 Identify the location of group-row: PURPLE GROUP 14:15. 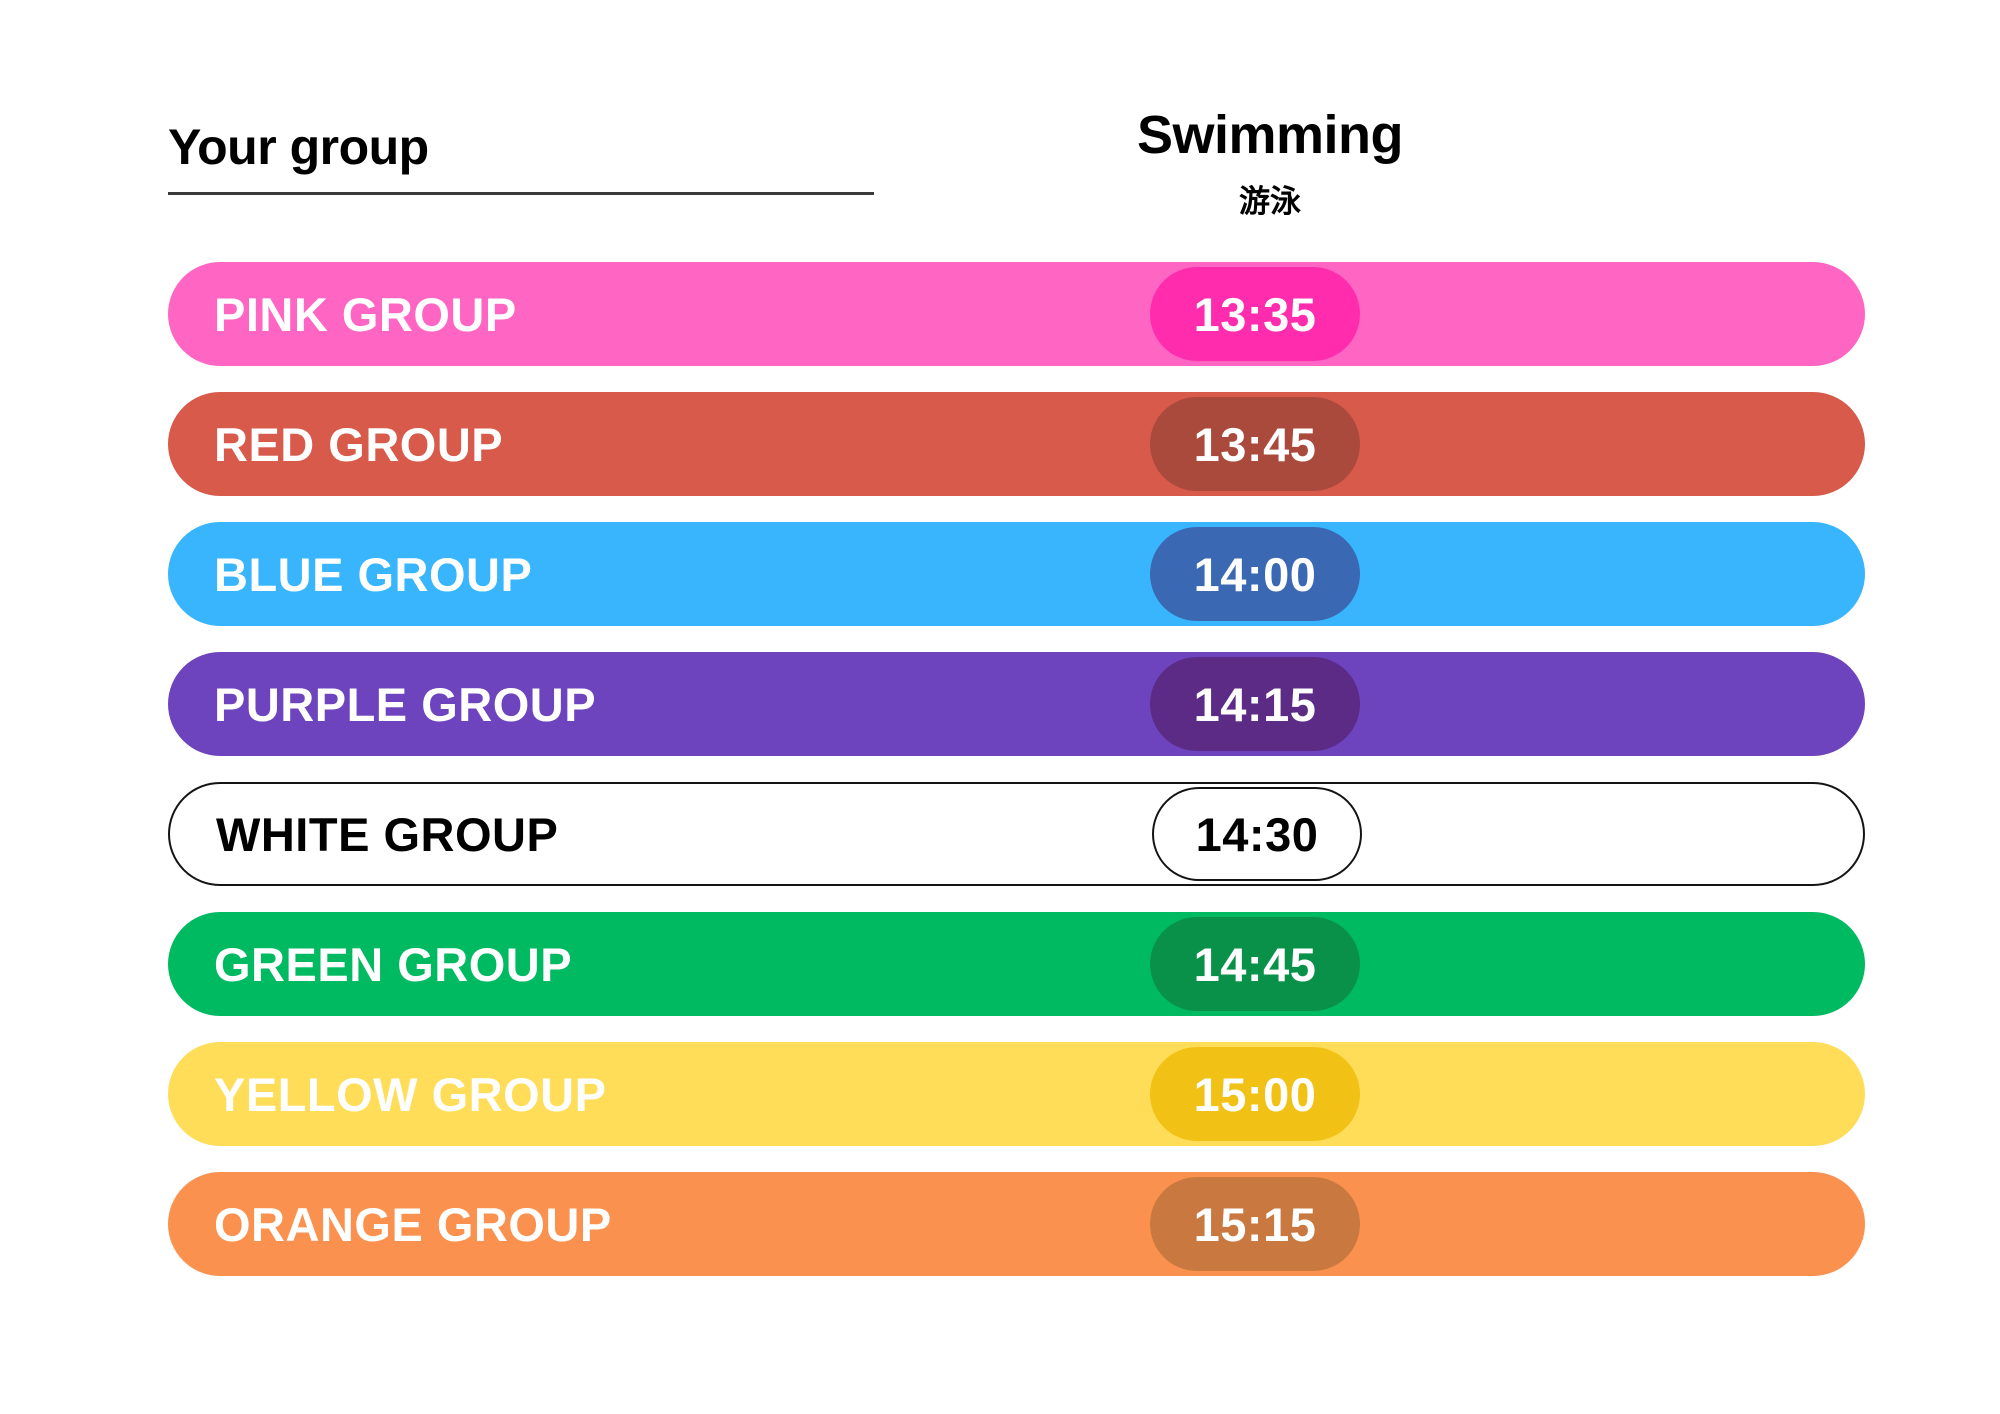
(1016, 704).